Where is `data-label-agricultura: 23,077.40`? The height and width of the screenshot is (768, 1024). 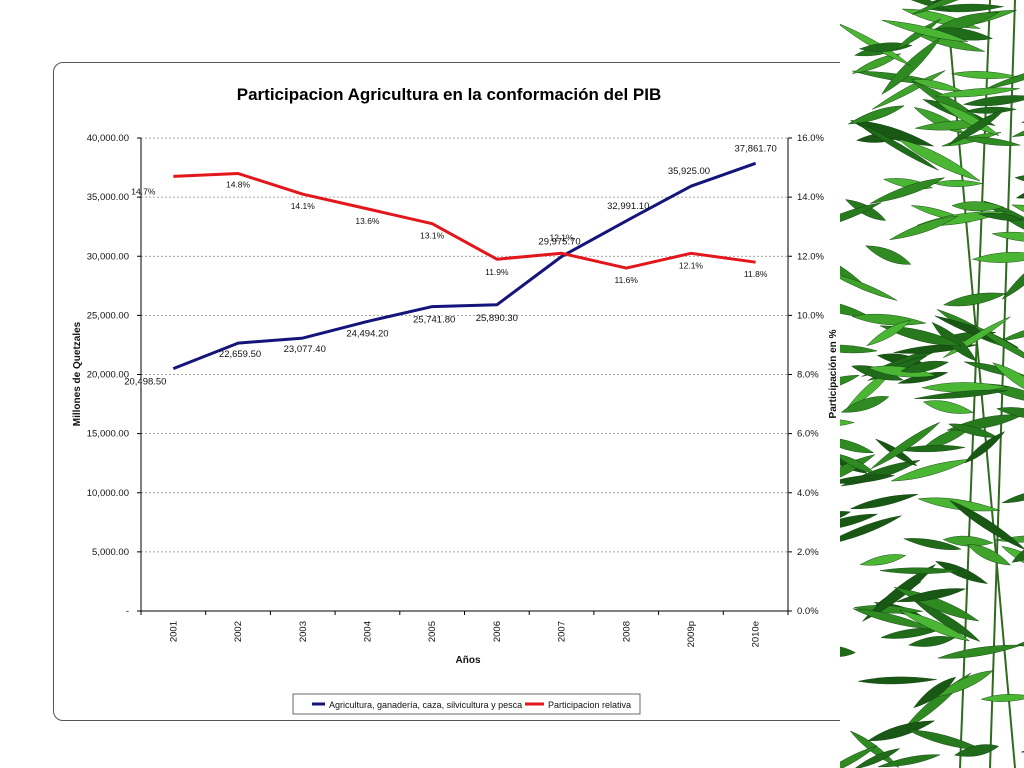 data-label-agricultura: 23,077.40 is located at coordinates (305, 349).